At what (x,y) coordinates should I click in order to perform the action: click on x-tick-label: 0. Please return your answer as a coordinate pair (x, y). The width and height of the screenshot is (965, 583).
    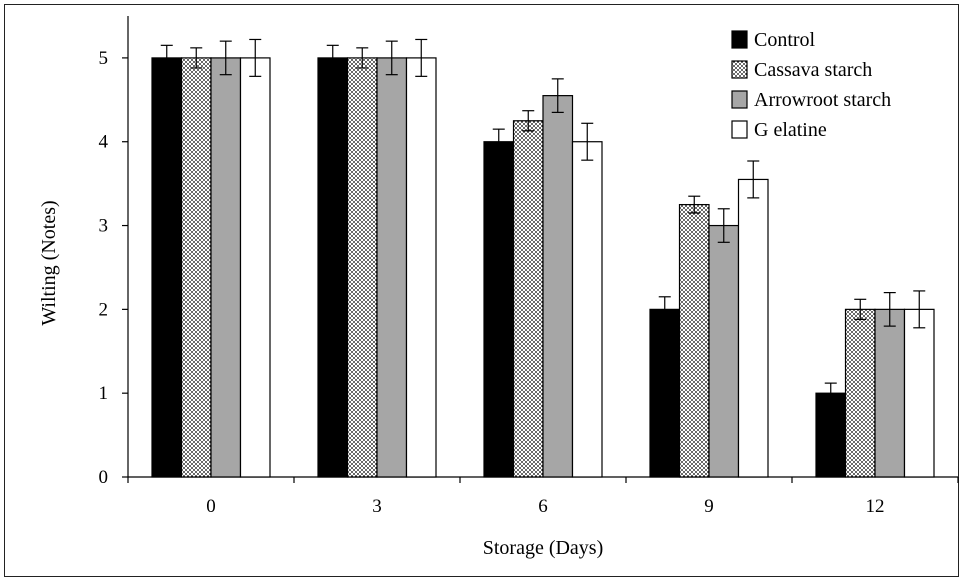
    Looking at the image, I should click on (211, 506).